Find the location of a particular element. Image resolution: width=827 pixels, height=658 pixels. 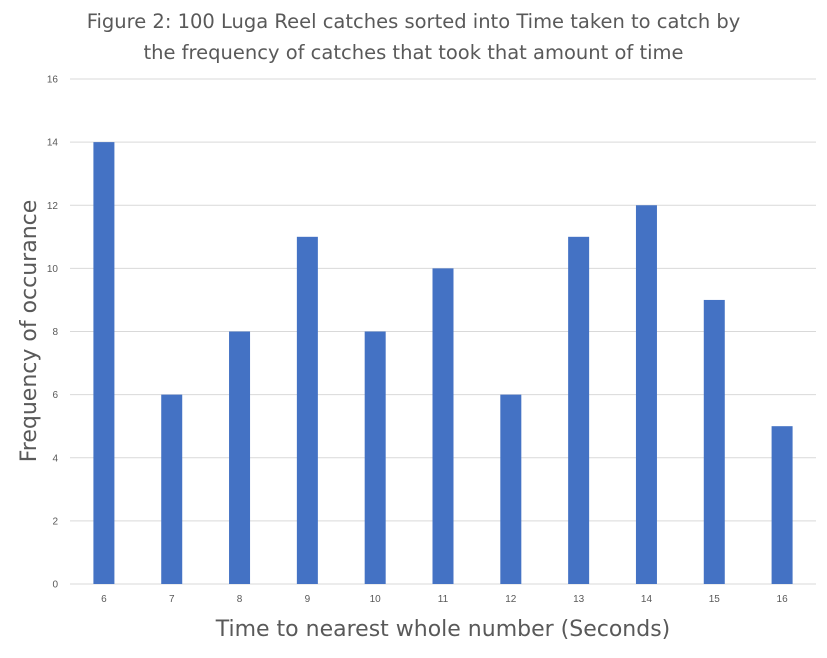

x-tick-label: 16 is located at coordinates (783, 599).